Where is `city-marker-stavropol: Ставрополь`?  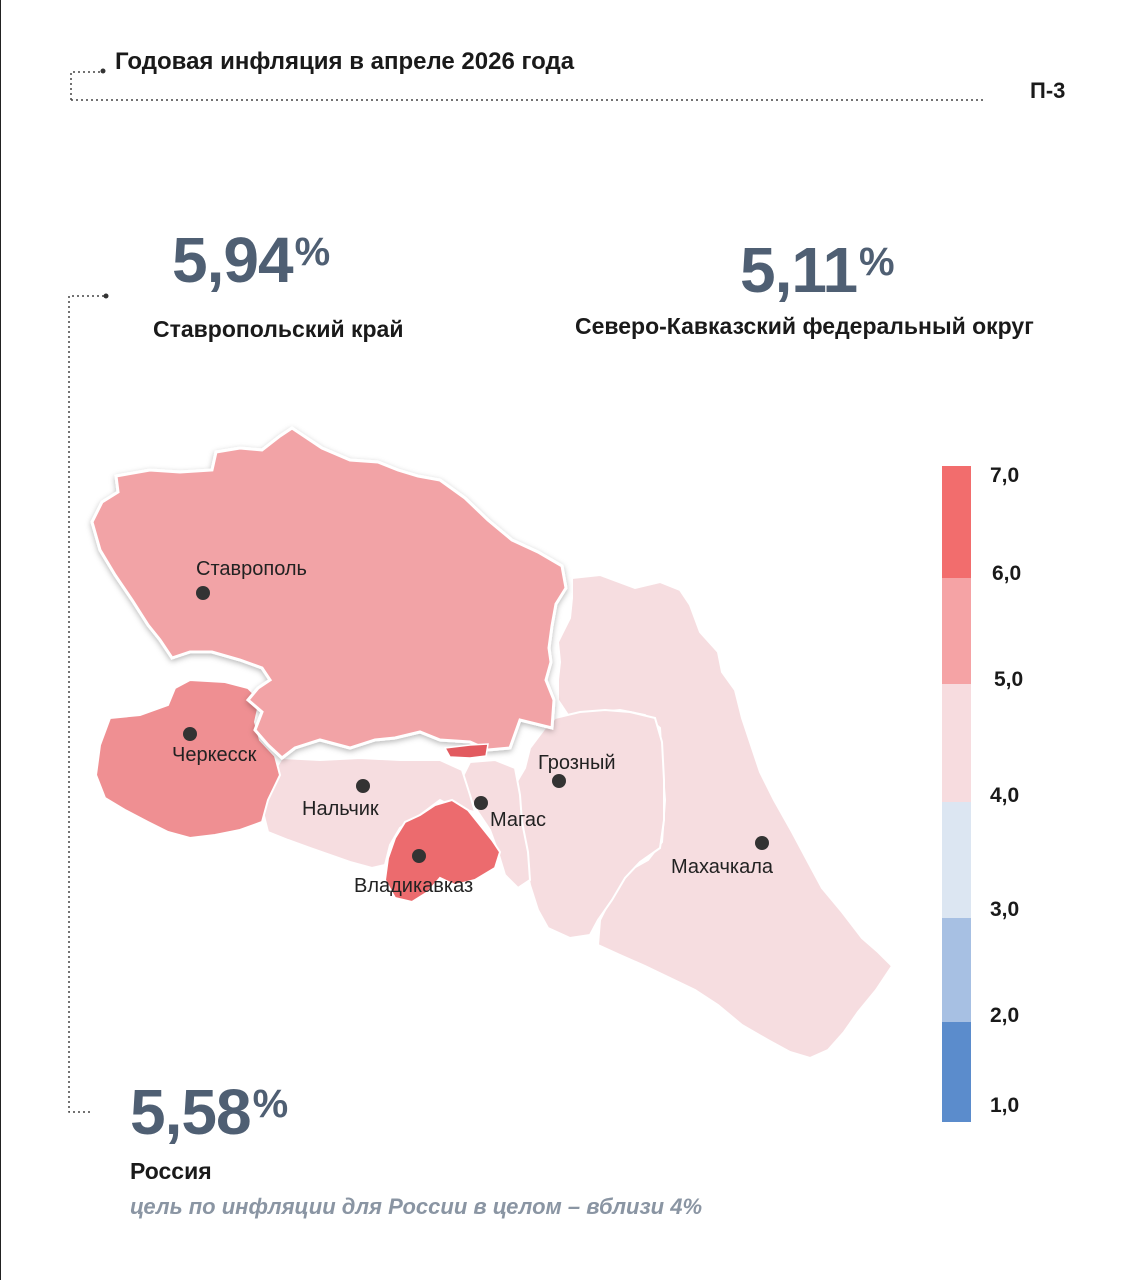
city-marker-stavropol: Ставрополь is located at coordinates (251, 579).